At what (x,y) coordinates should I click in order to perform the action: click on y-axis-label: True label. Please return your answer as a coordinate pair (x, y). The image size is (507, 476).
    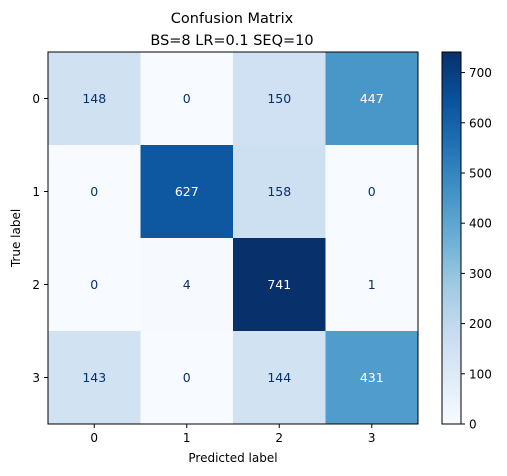
    Looking at the image, I should click on (16, 238).